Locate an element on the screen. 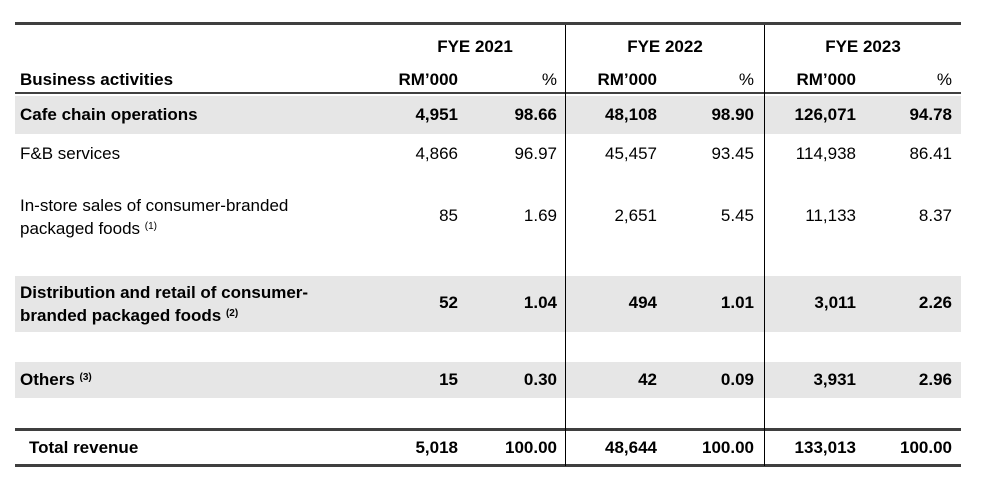 The image size is (1000, 494). top-rule is located at coordinates (488, 23).